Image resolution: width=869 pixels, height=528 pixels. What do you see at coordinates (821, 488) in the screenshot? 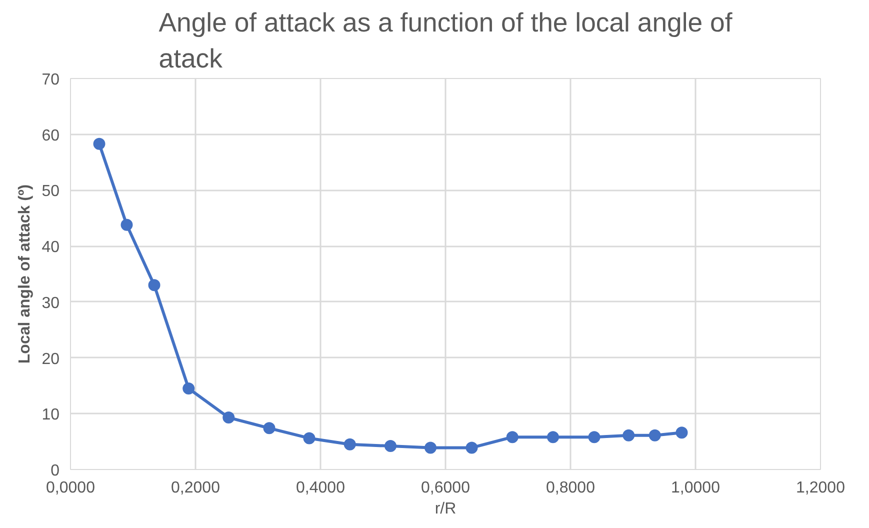
I see `x-tick-label: 1,2000` at bounding box center [821, 488].